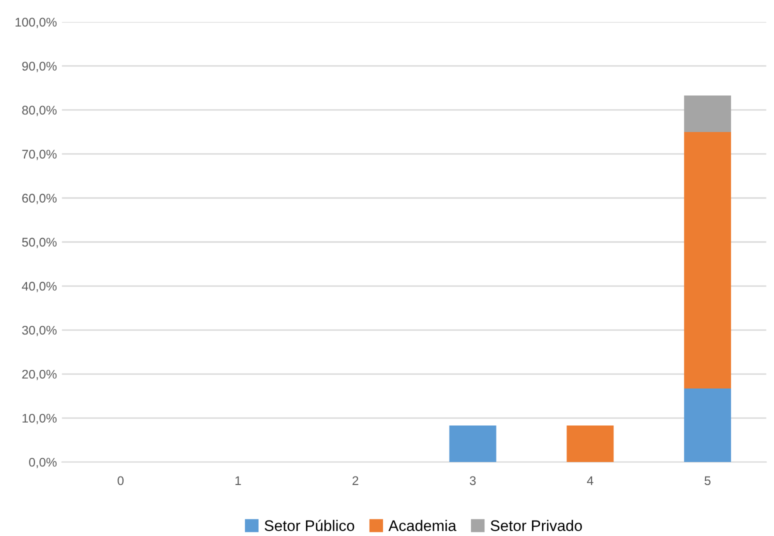  What do you see at coordinates (422, 526) in the screenshot?
I see `legend-label: Academia` at bounding box center [422, 526].